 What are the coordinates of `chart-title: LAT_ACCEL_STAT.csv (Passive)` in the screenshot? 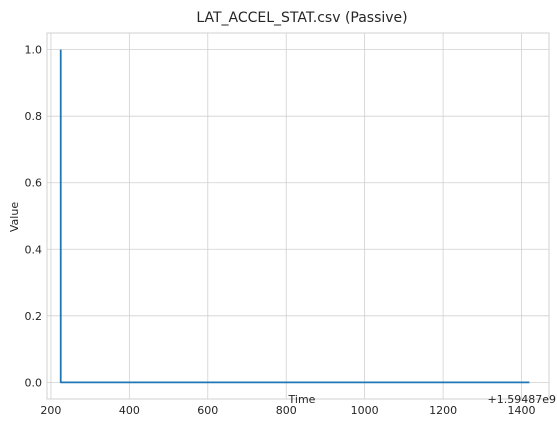 It's located at (301, 18).